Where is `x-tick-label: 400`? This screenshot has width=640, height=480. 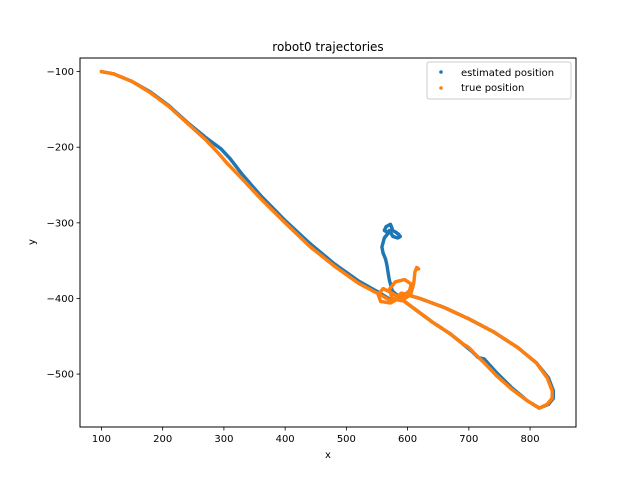 x-tick-label: 400 is located at coordinates (285, 439).